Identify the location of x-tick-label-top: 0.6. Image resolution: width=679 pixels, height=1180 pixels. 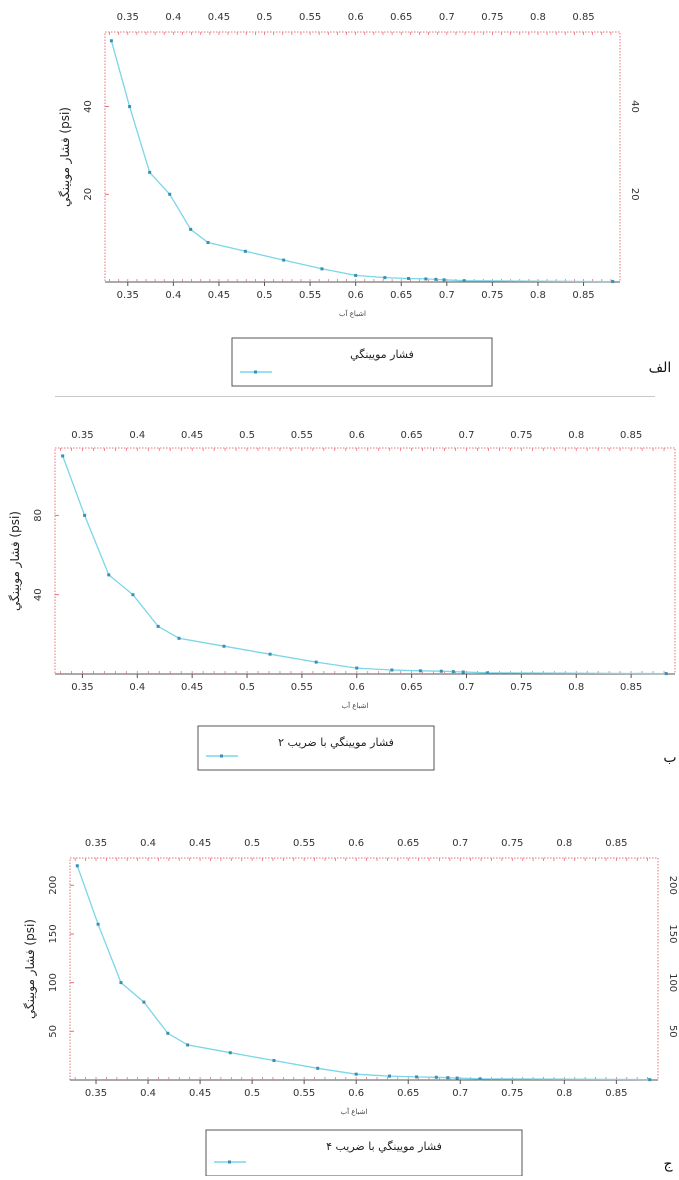
(356, 17).